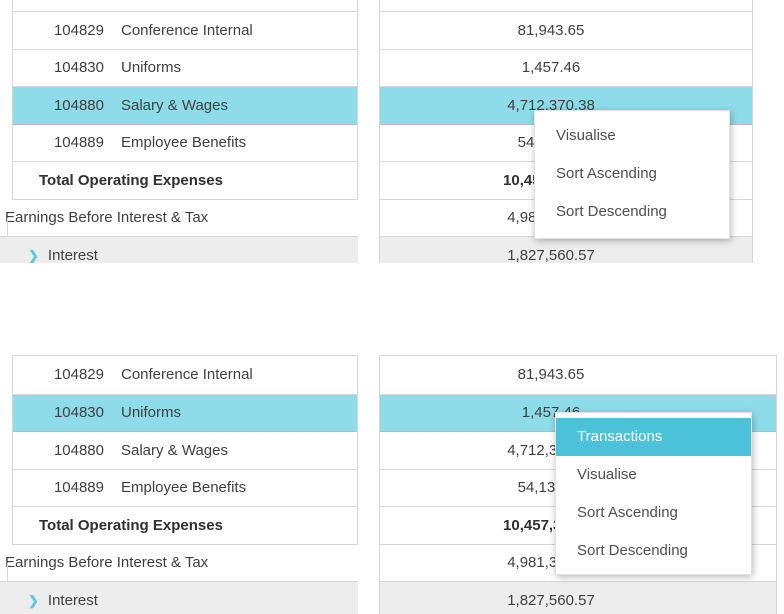 This screenshot has height=614, width=784. I want to click on account-row-selected: 104880 Salary & Wages, so click(185, 105).